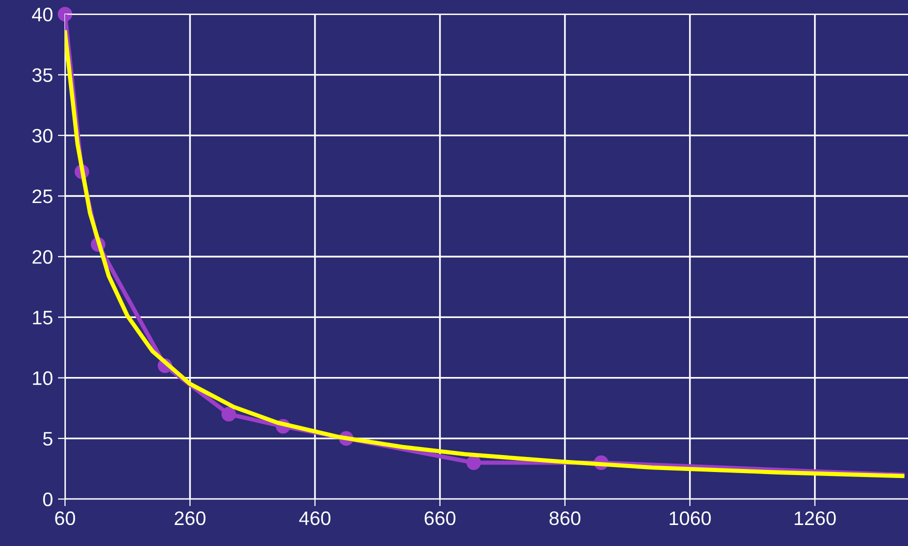 This screenshot has height=546, width=908. I want to click on y-tick-label: 20, so click(42, 257).